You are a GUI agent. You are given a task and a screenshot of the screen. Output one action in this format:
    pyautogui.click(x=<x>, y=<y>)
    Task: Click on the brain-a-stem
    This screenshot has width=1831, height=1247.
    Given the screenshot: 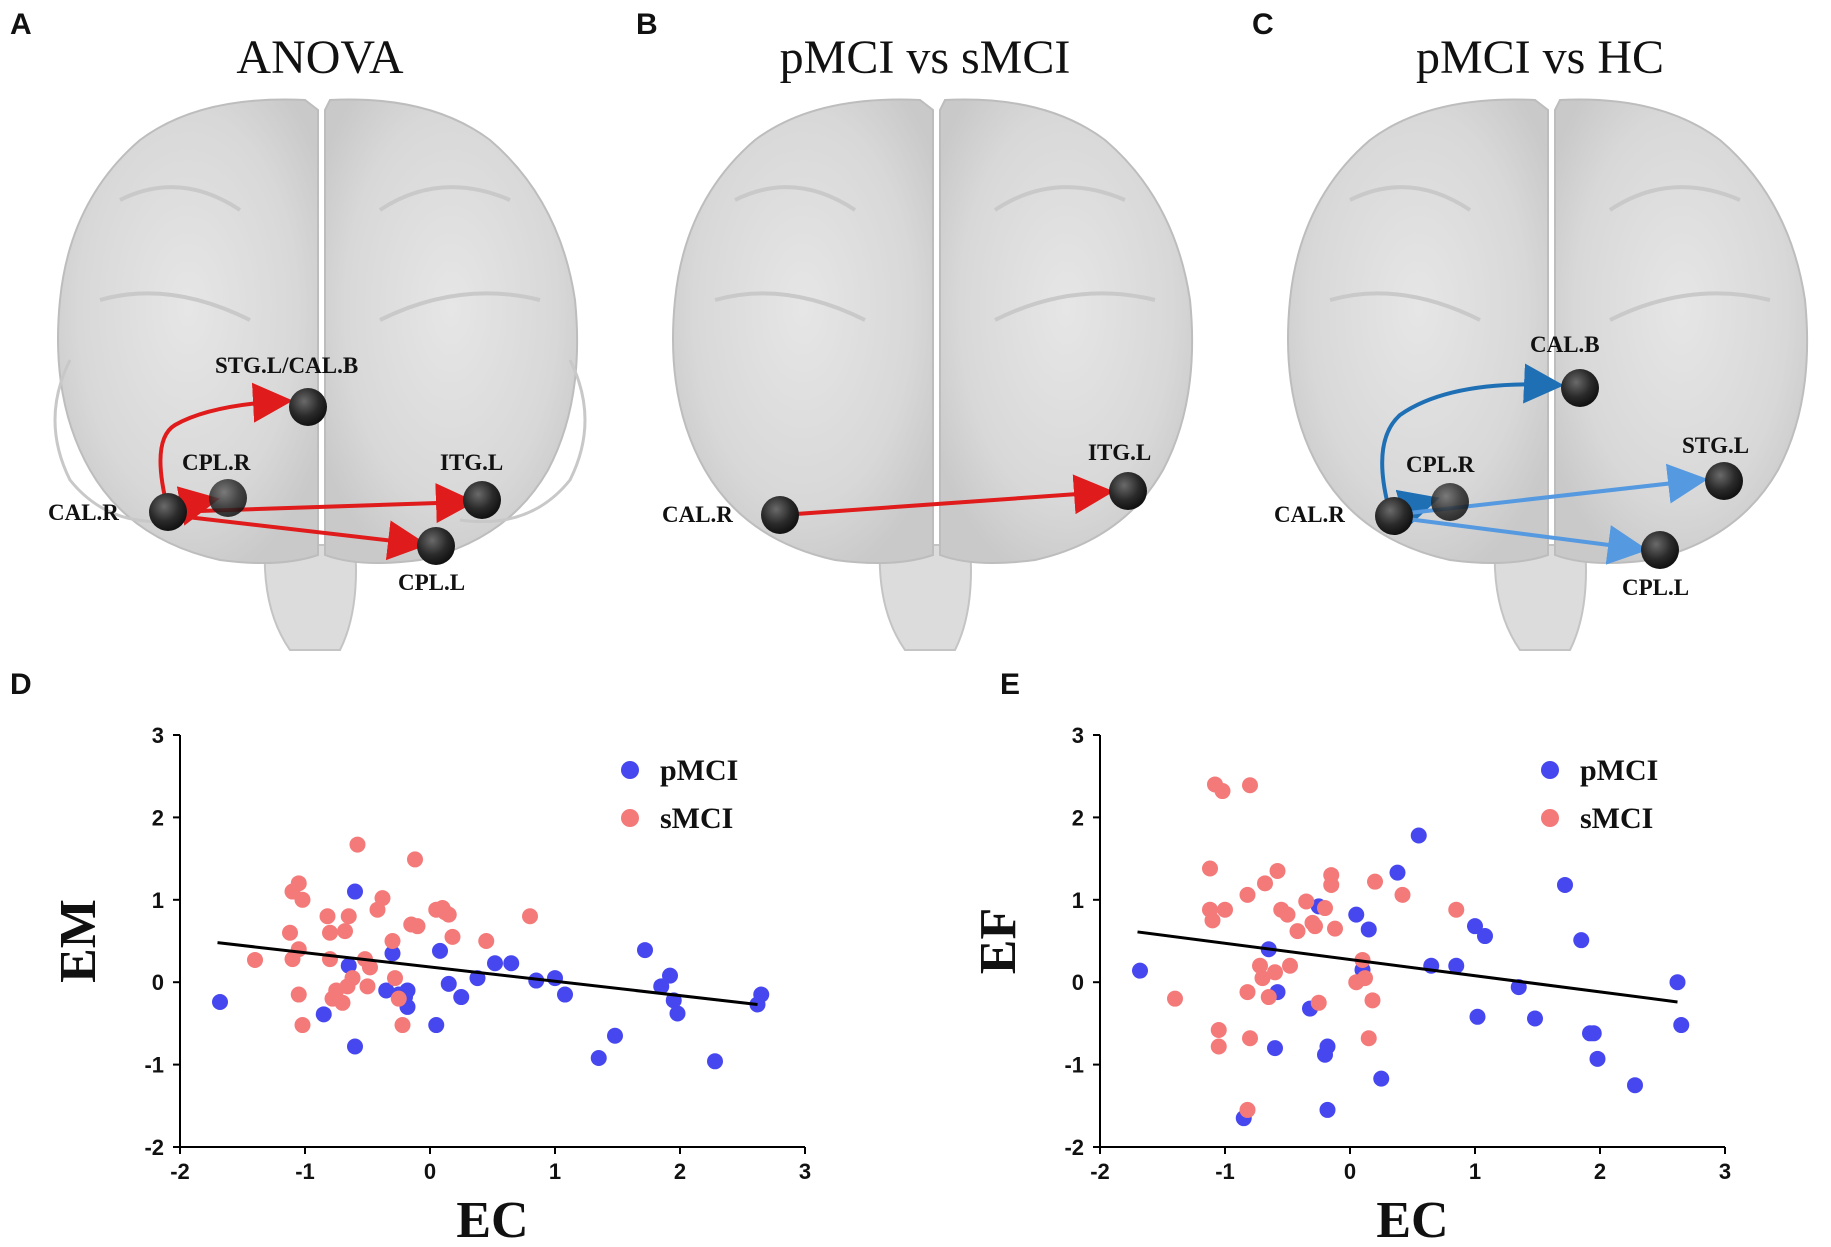 What is the action you would take?
    pyautogui.click(x=310, y=597)
    